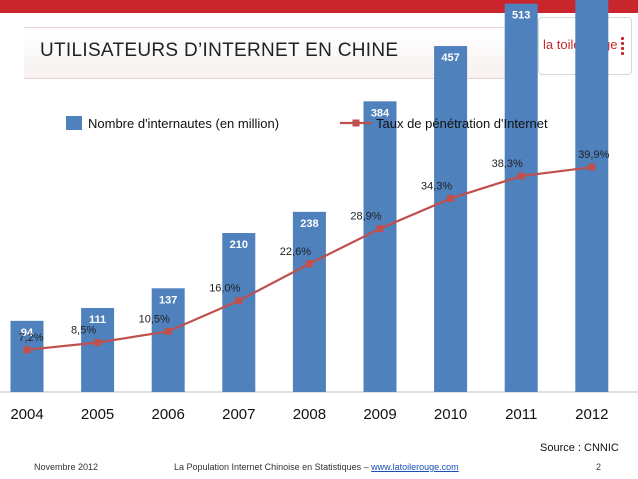 This screenshot has height=479, width=638. Describe the element at coordinates (168, 414) in the screenshot. I see `x-tick-label-2006: 2006` at that location.